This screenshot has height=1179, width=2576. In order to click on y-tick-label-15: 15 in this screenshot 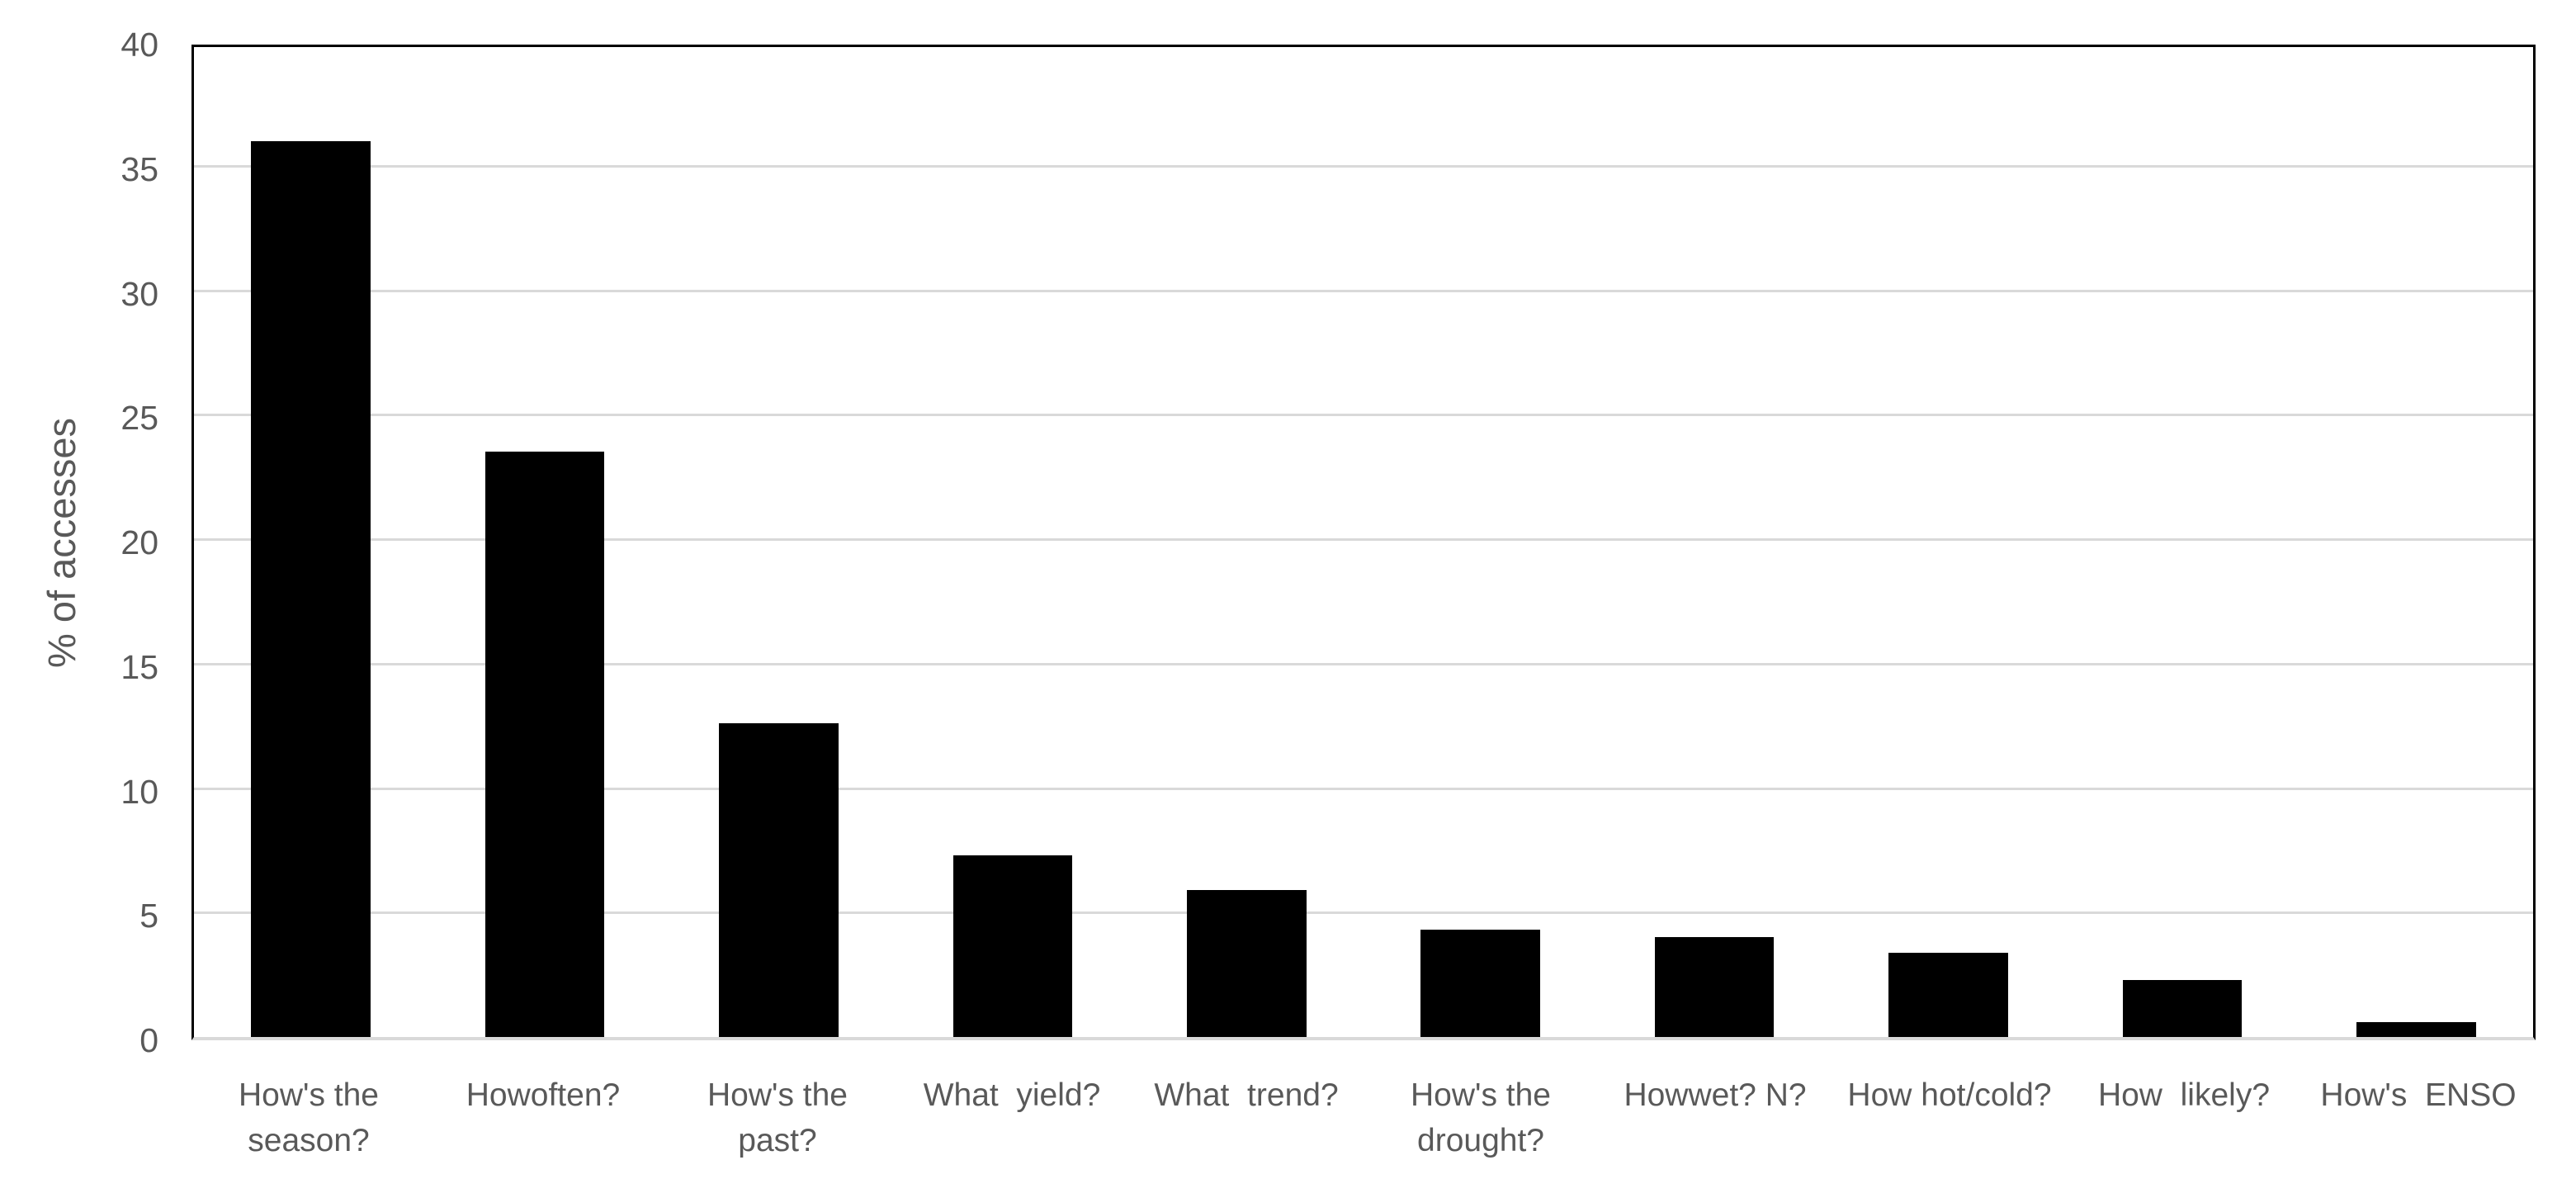, I will do `click(139, 666)`.